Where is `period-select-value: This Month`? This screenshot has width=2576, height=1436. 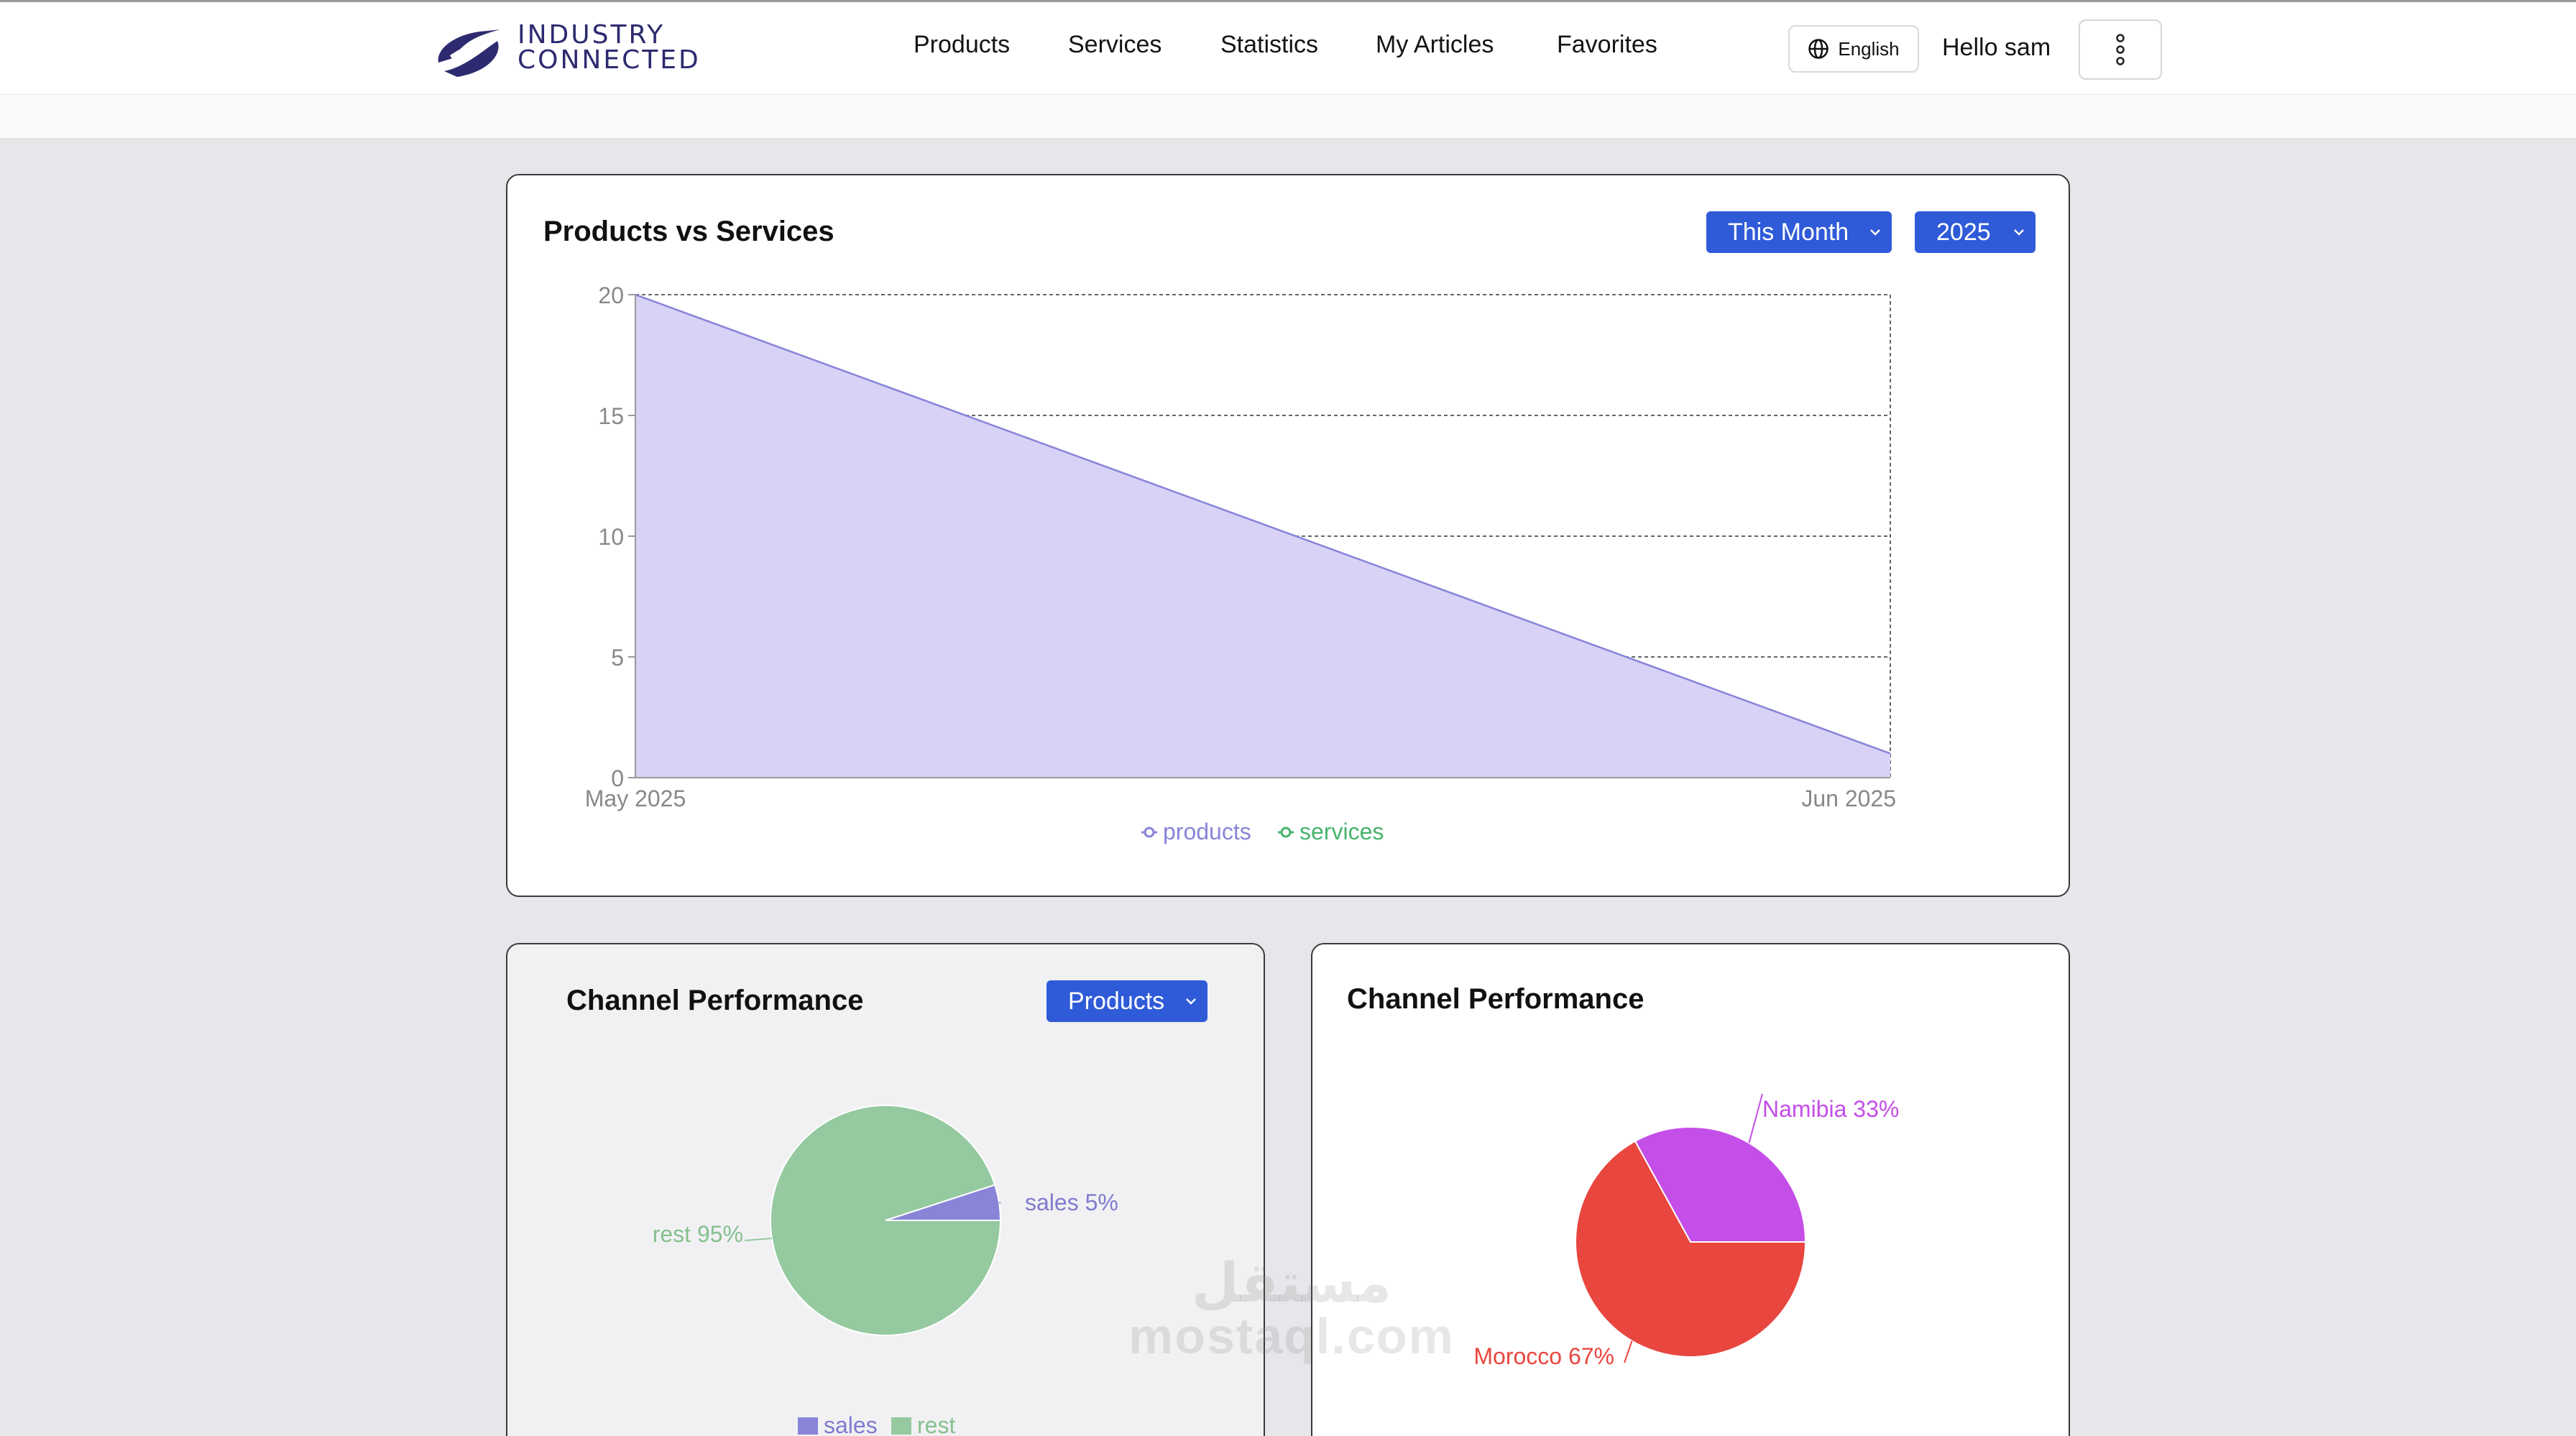 period-select-value: This Month is located at coordinates (1788, 232).